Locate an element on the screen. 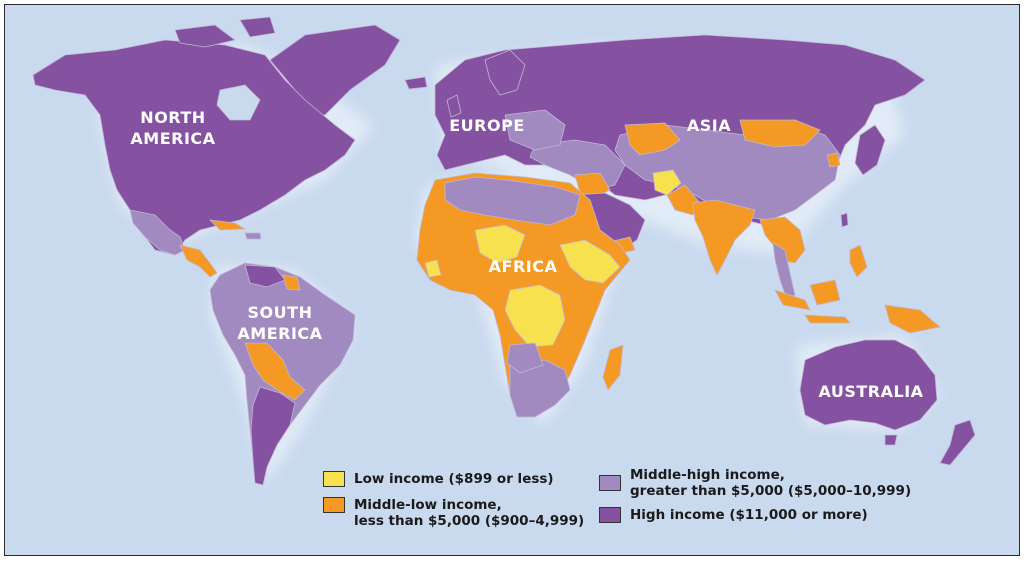 This screenshot has height=562, width=1026. west-africa-low is located at coordinates (433, 268).